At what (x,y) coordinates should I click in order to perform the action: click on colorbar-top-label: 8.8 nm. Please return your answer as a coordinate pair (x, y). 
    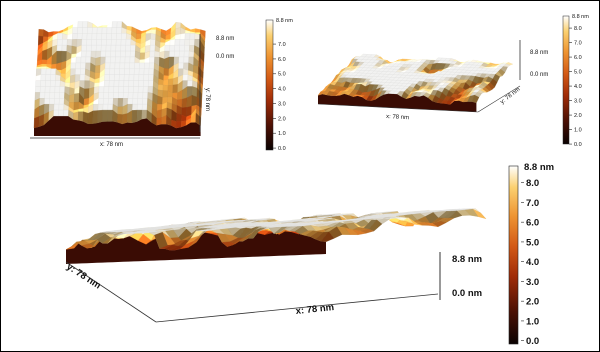
    Looking at the image, I should click on (284, 21).